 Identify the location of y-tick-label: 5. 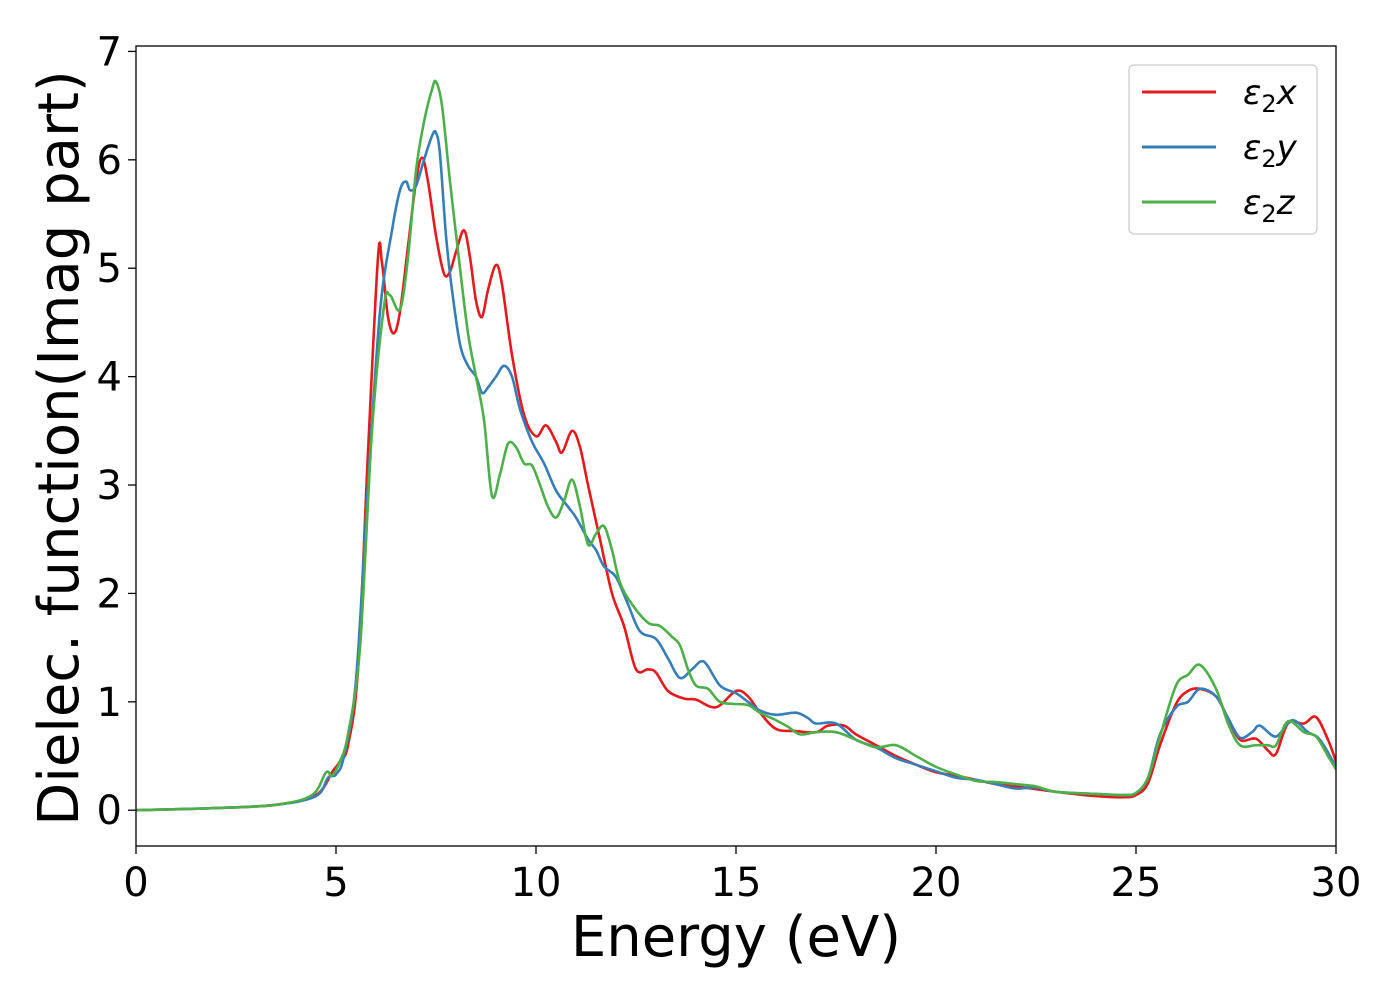
(109, 269).